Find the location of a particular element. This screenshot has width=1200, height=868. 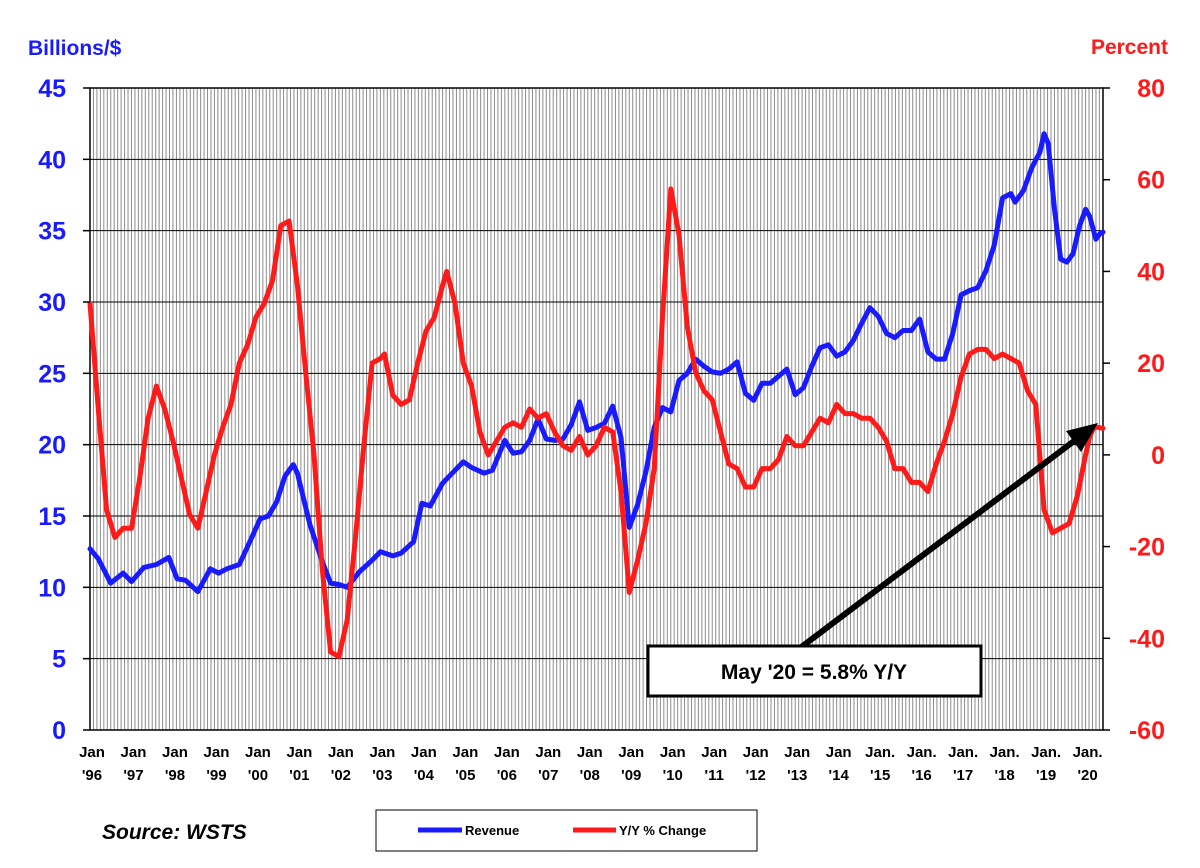

left-axis-title: Billions/$ is located at coordinates (75, 48).